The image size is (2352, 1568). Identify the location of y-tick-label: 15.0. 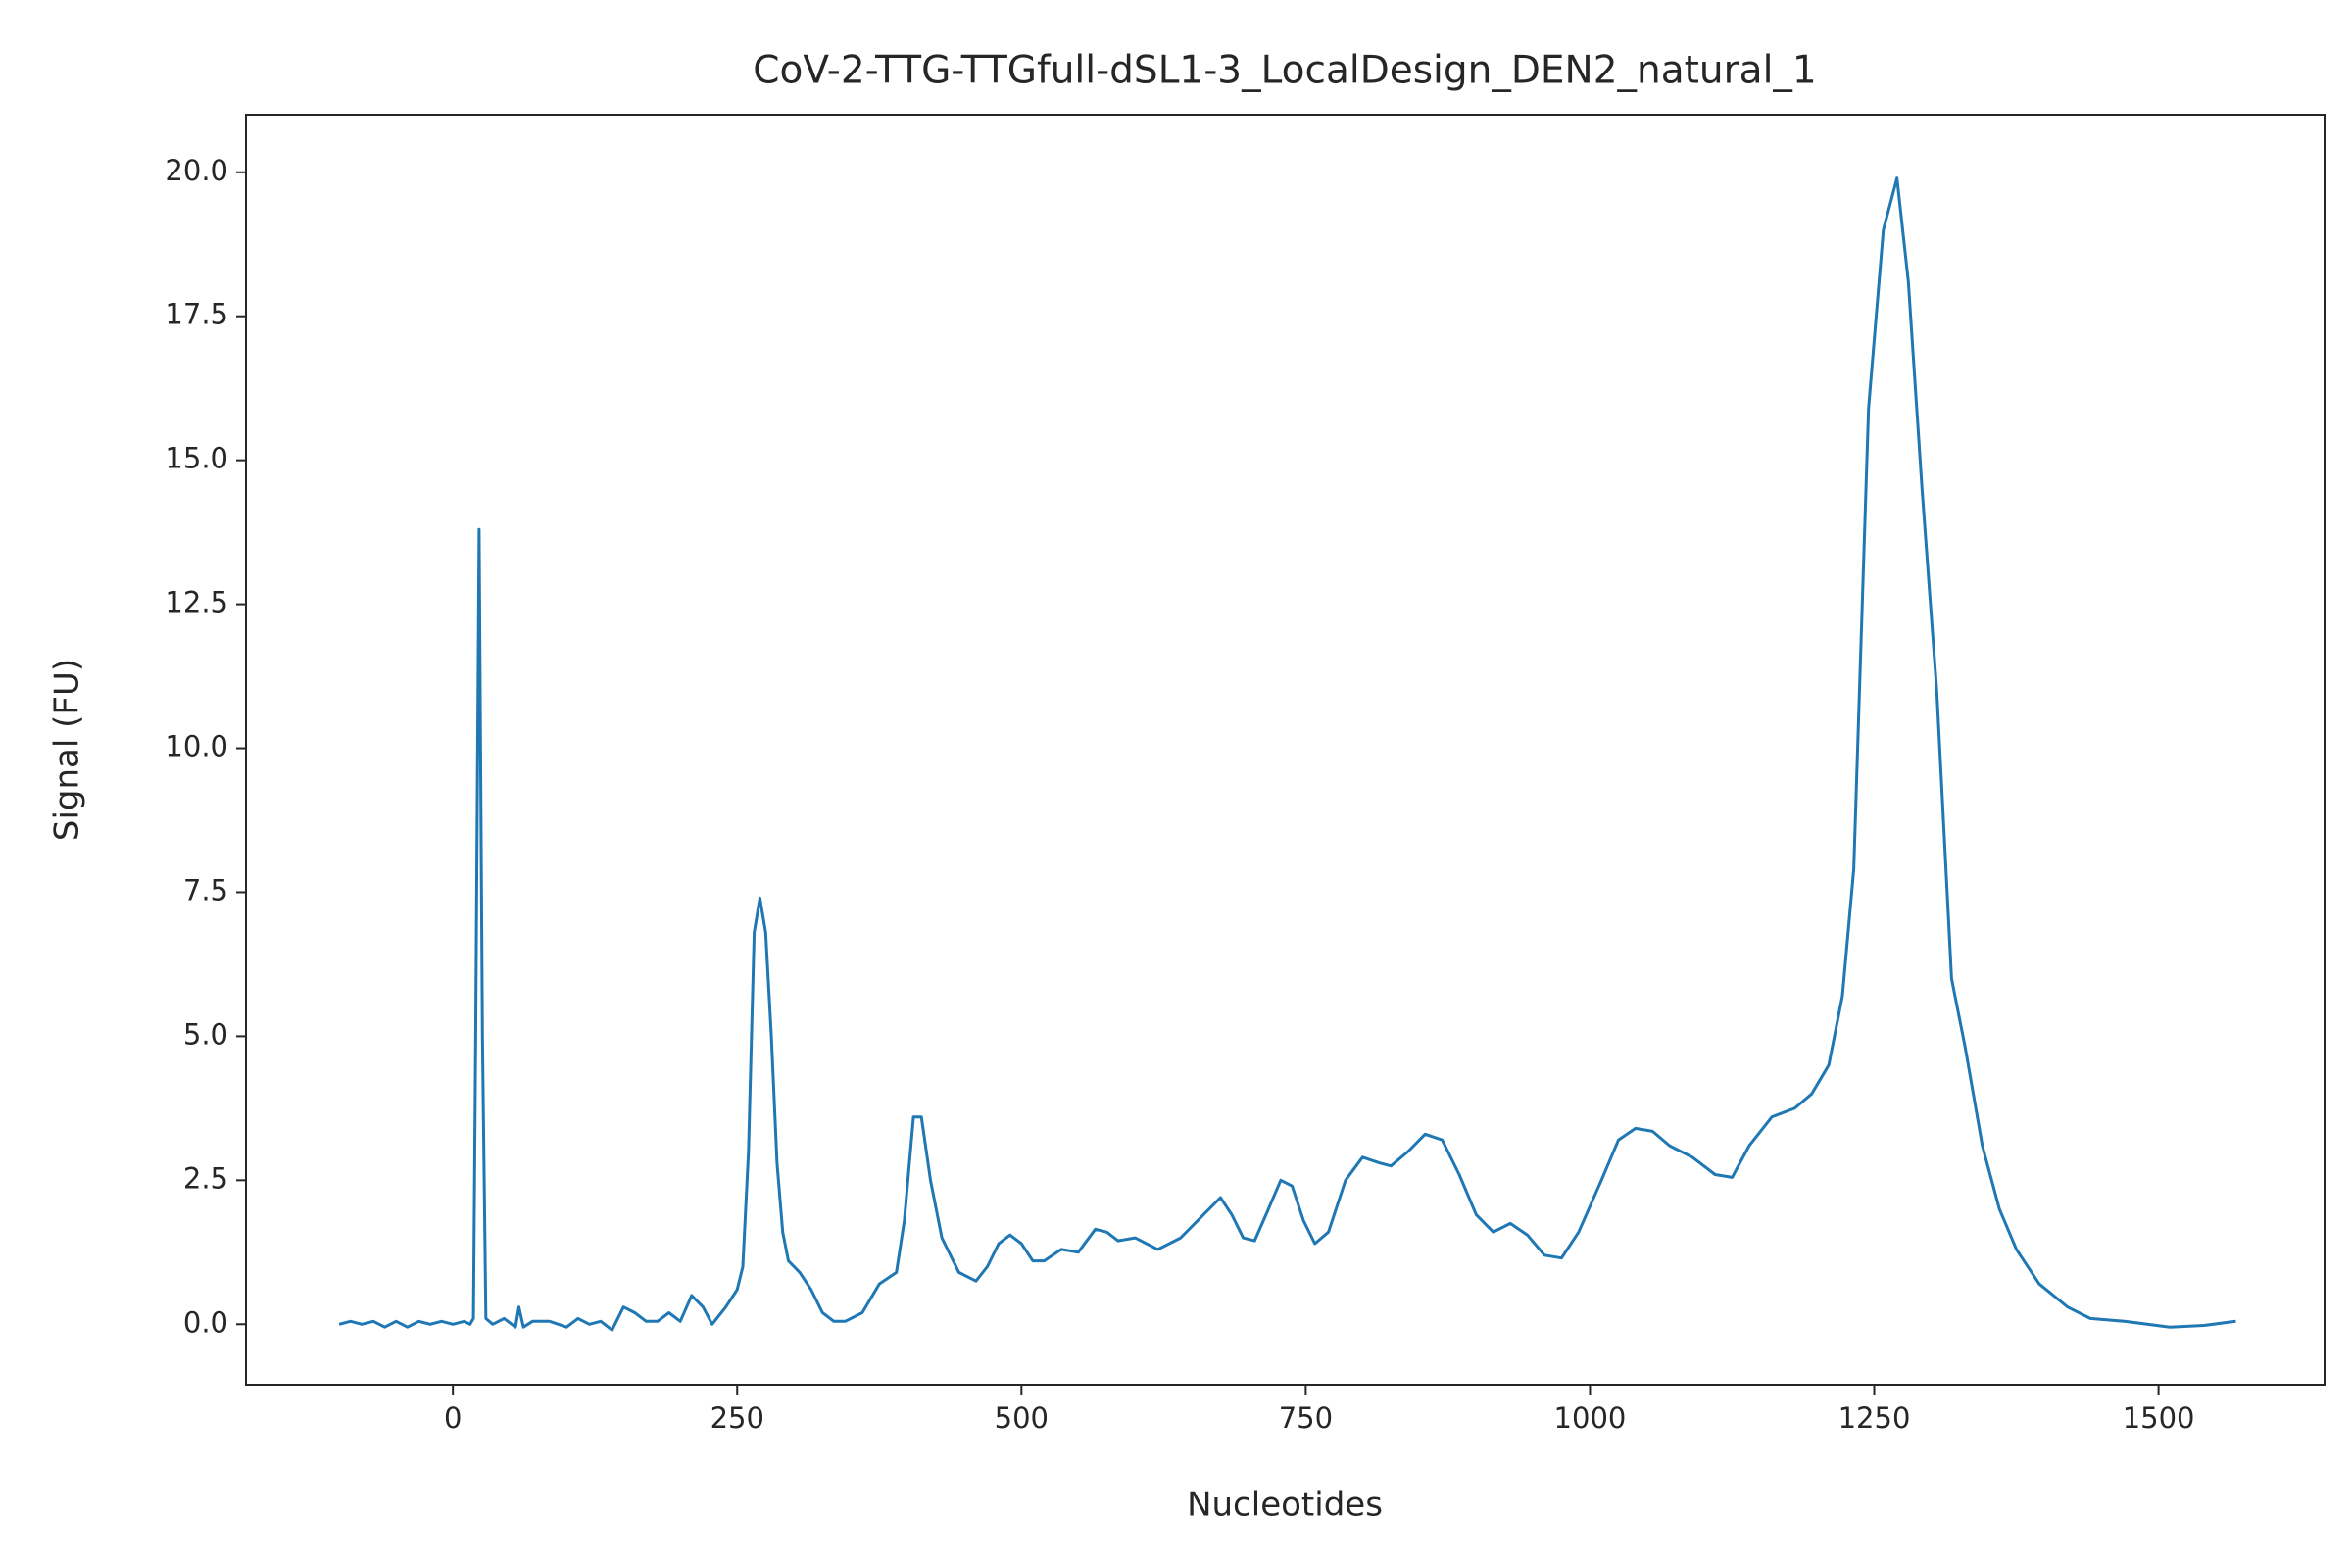
(196, 458).